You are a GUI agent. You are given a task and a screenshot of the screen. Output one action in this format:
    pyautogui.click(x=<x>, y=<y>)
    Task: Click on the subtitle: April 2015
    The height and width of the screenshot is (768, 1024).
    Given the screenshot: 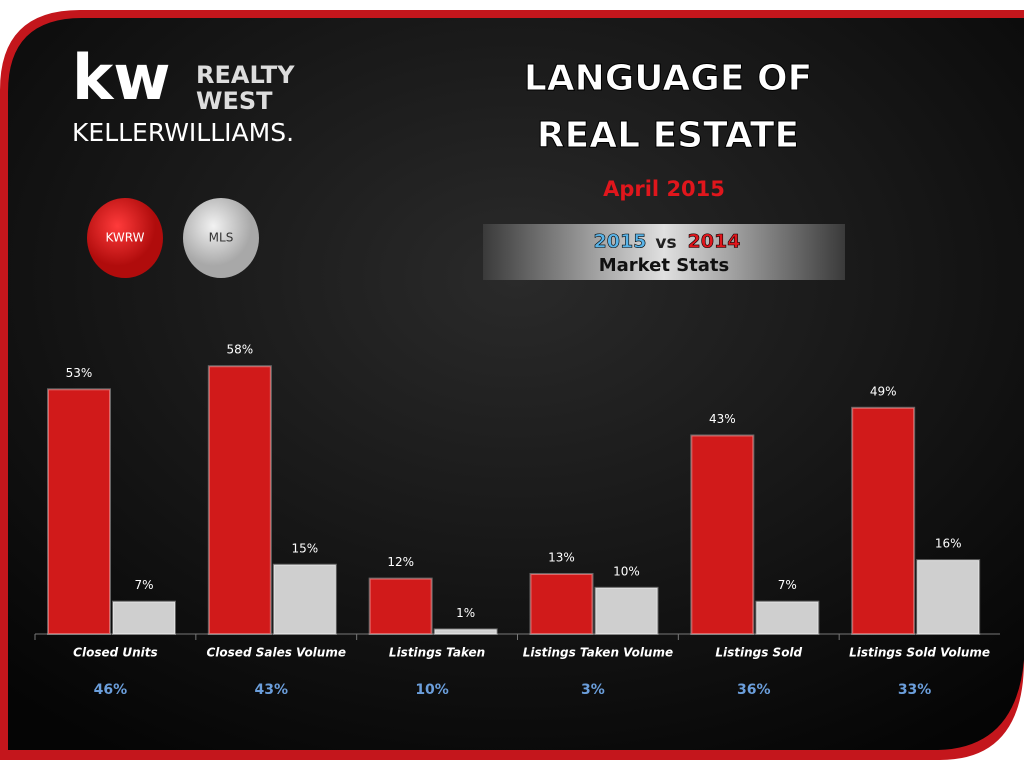 What is the action you would take?
    pyautogui.click(x=664, y=189)
    